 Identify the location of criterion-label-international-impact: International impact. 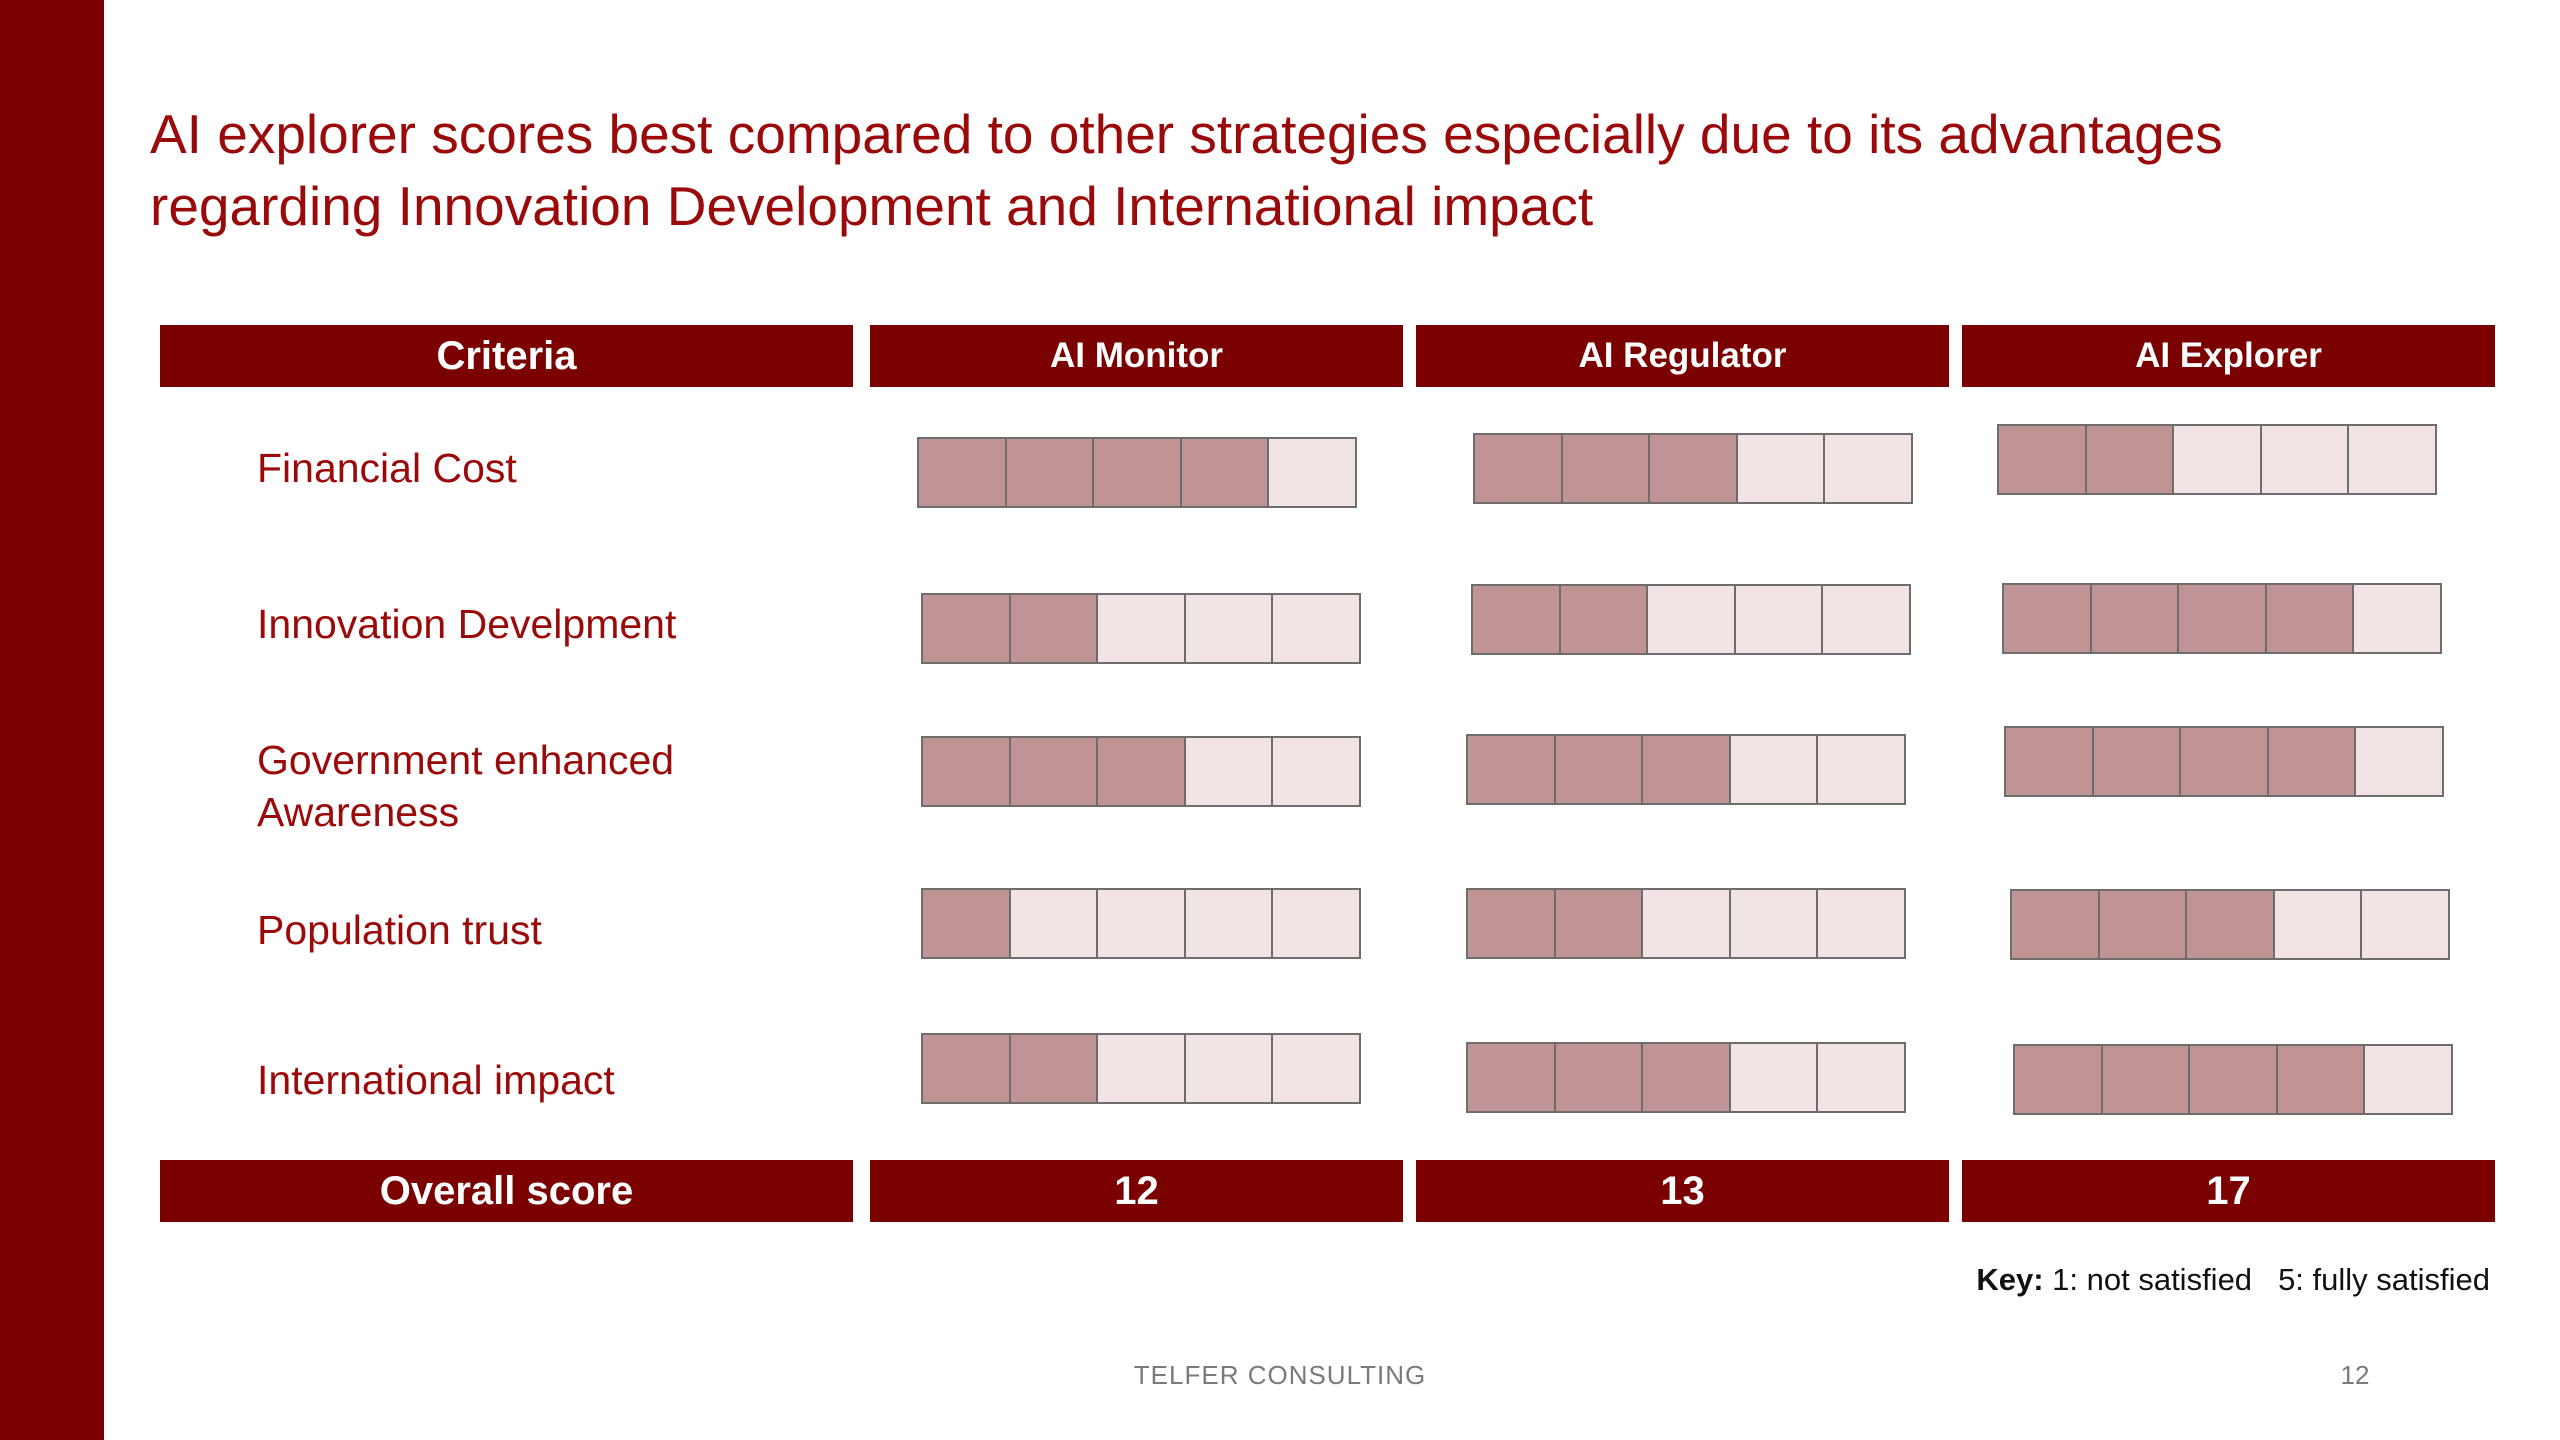
(436, 1080).